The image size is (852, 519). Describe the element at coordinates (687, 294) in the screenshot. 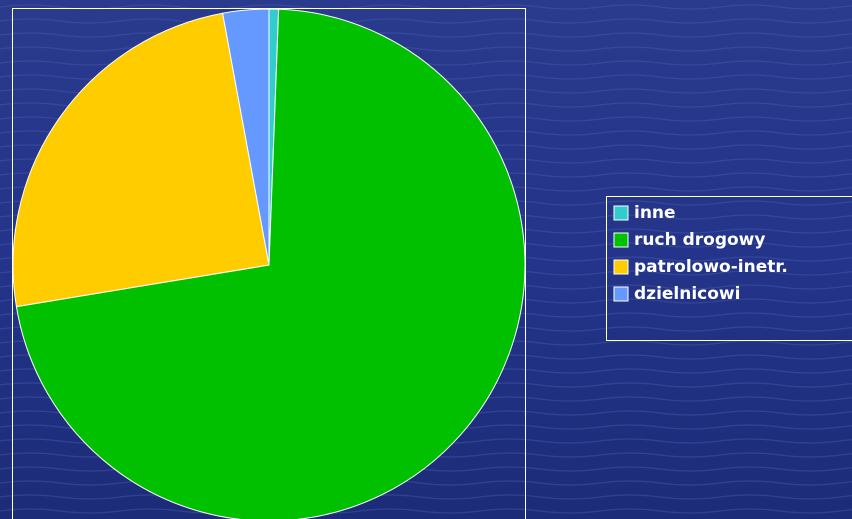

I see `legend-label: dzielnicowi` at that location.